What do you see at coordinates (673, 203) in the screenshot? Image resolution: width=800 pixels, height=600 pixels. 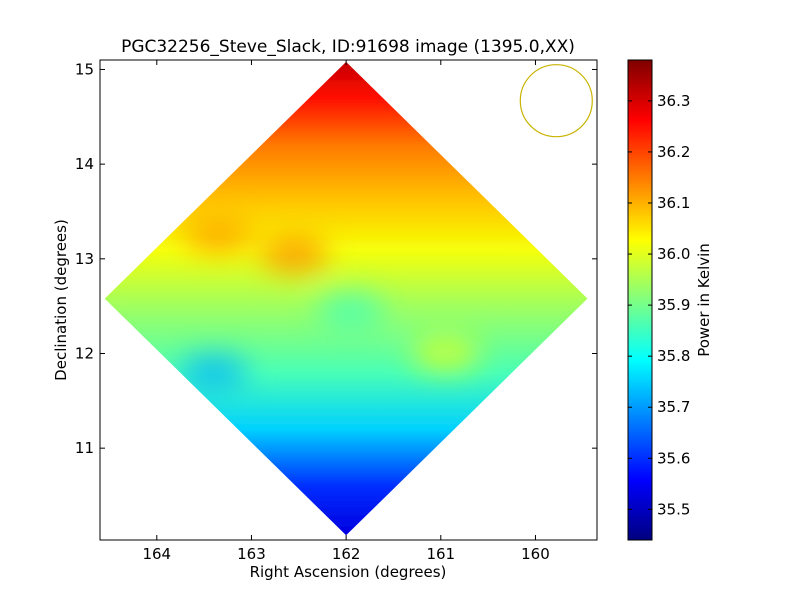 I see `colorbar-tick-label: 36.1` at bounding box center [673, 203].